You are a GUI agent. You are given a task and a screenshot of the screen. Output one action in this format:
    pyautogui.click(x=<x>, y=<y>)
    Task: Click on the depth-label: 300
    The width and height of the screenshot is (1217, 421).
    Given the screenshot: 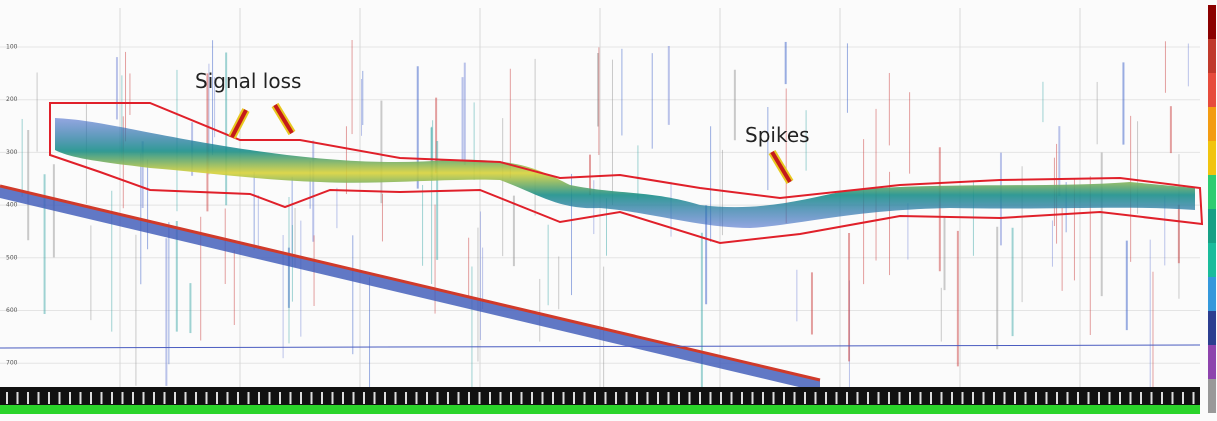 What is the action you would take?
    pyautogui.click(x=12, y=152)
    